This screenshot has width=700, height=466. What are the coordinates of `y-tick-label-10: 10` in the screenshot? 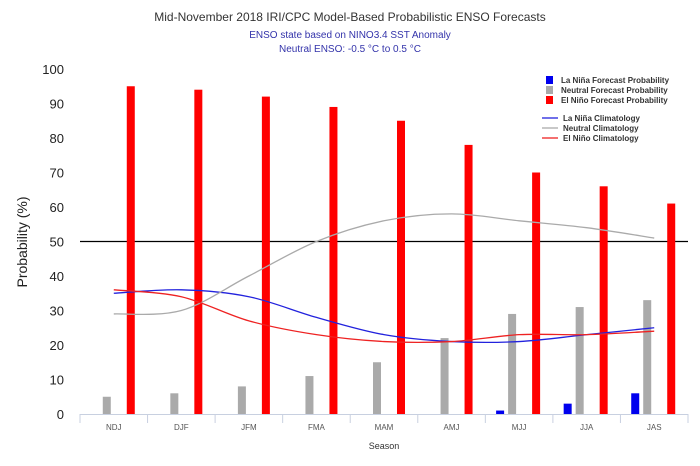 It's located at (57, 380).